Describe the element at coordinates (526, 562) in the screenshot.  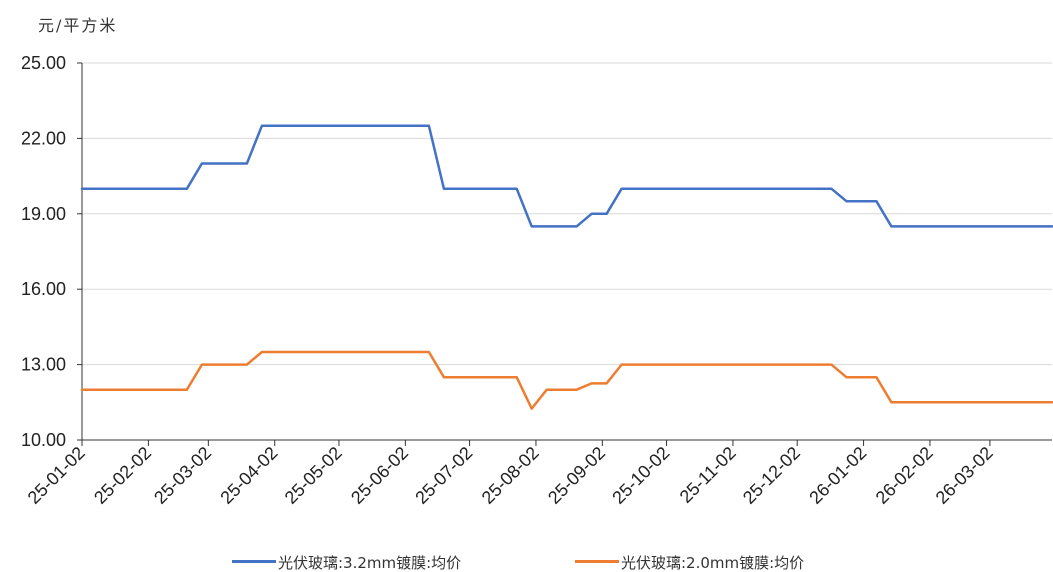
I see `legend: 光伏玻璃:3.2mm镀膜:均价 光伏玻璃:2.0mm镀膜:均价` at that location.